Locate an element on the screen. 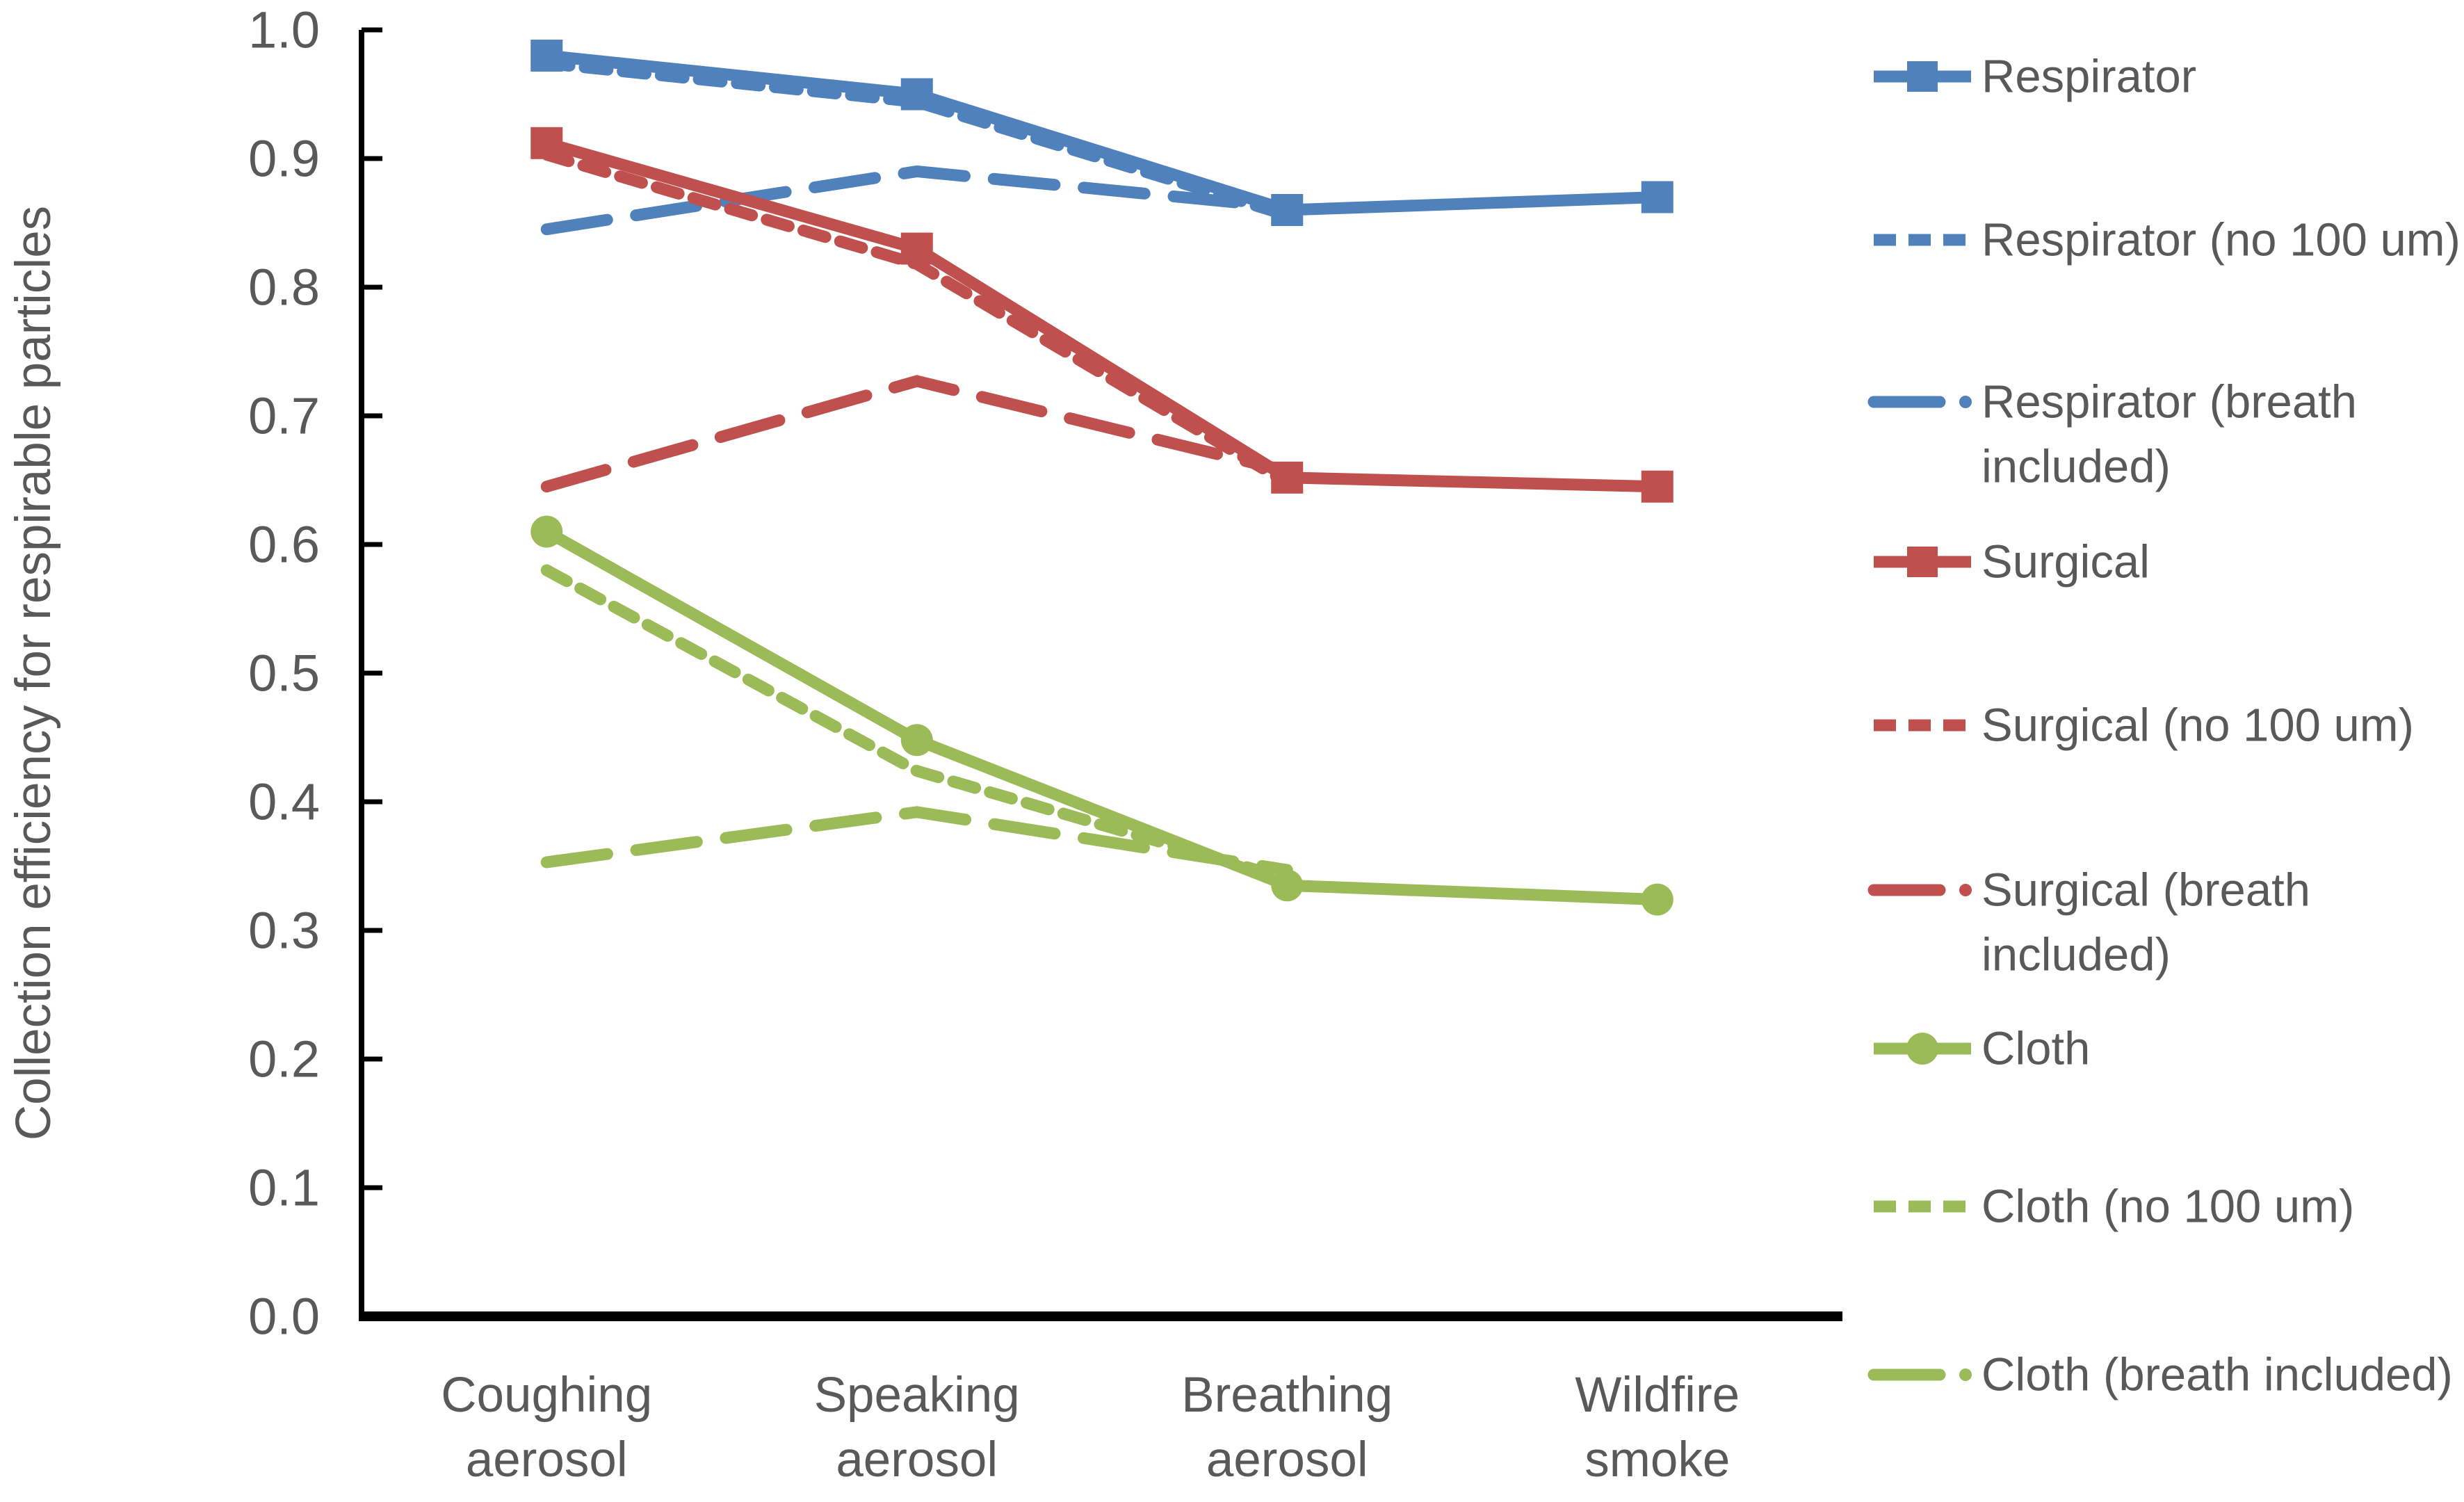 This screenshot has height=1502, width=2464. y-tick-label: 0.9 is located at coordinates (284, 159).